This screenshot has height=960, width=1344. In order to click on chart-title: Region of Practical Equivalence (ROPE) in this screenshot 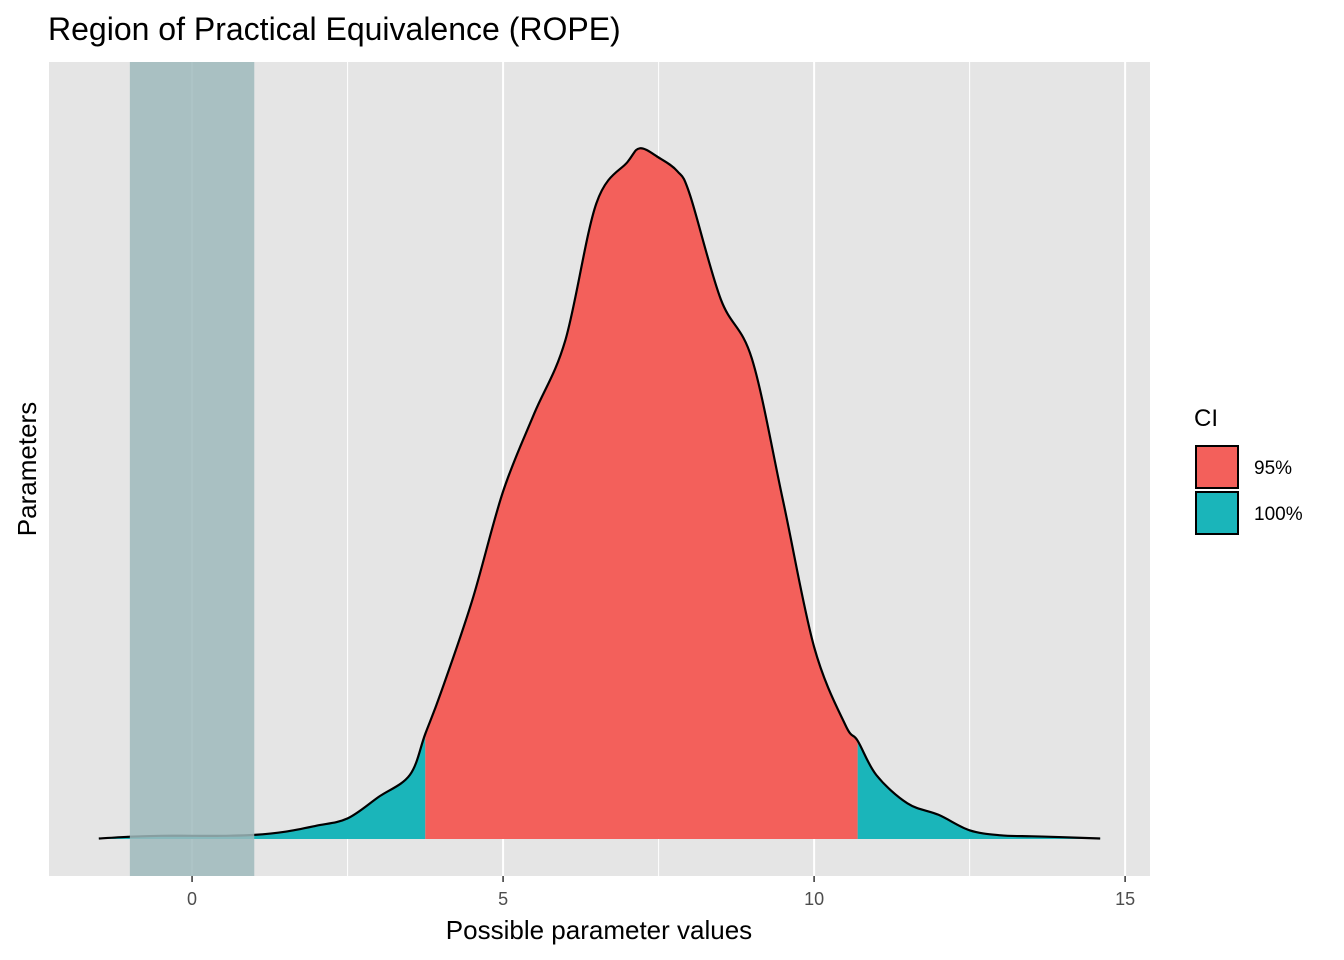, I will do `click(334, 29)`.